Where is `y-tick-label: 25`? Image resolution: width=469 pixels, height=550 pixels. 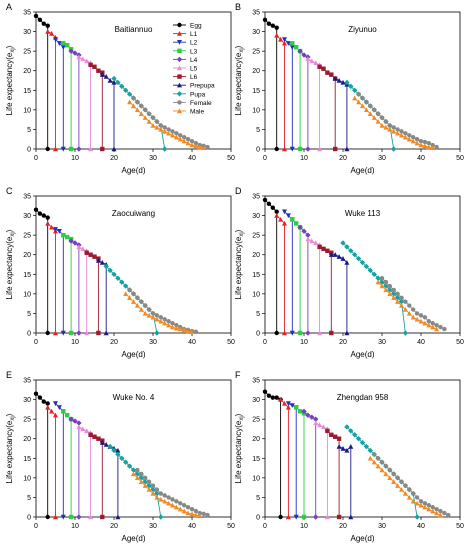
y-tick-label: 25 is located at coordinates (27, 52).